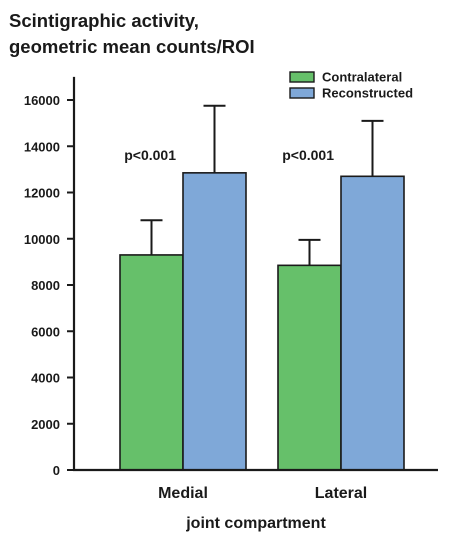  What do you see at coordinates (45, 285) in the screenshot?
I see `y-tick-label: 8000` at bounding box center [45, 285].